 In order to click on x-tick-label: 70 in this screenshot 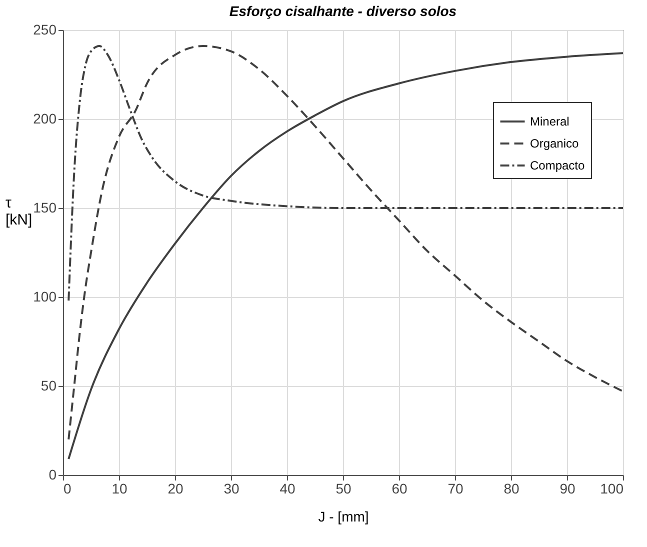, I will do `click(456, 488)`.